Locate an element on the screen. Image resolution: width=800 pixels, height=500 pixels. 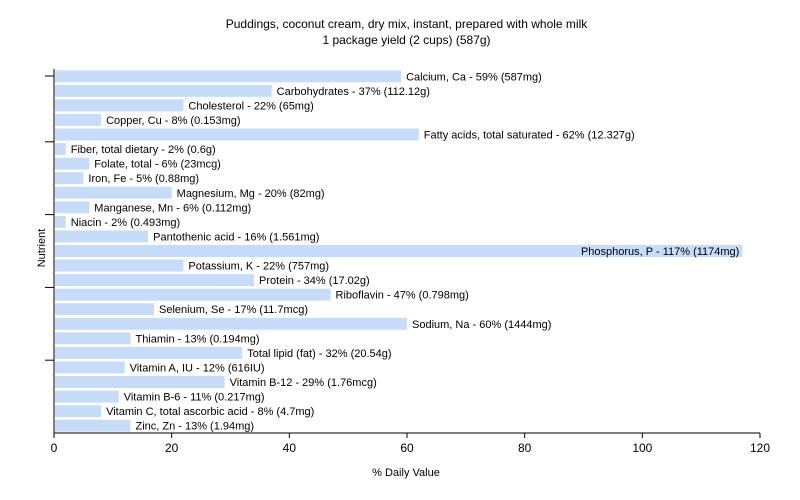
bar-label: Vitamin B-6 - 11% (0.217mg) is located at coordinates (194, 398).